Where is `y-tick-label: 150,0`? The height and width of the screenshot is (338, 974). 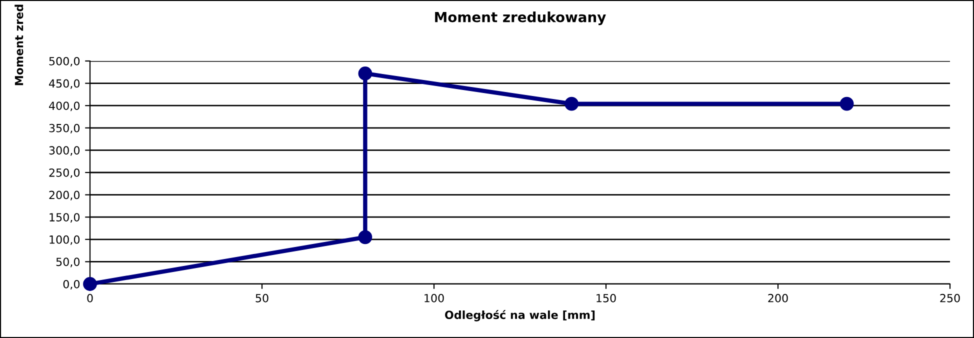
y-tick-label: 150,0 is located at coordinates (65, 218).